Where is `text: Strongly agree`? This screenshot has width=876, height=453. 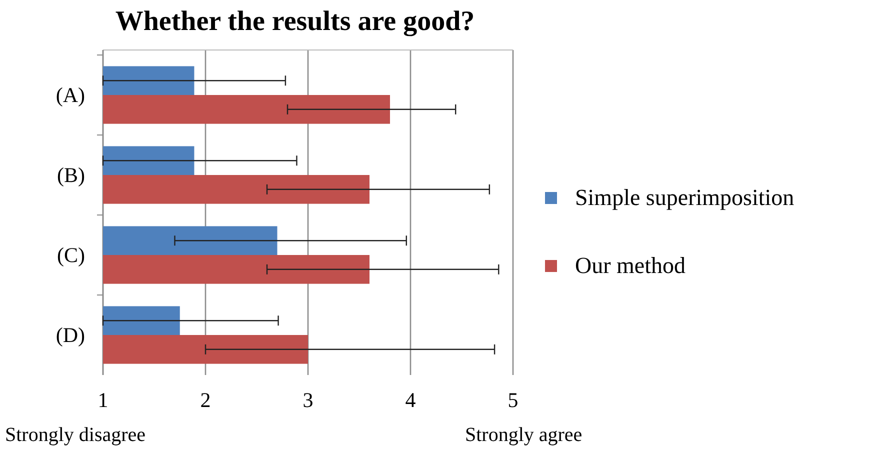 text: Strongly agree is located at coordinates (523, 435).